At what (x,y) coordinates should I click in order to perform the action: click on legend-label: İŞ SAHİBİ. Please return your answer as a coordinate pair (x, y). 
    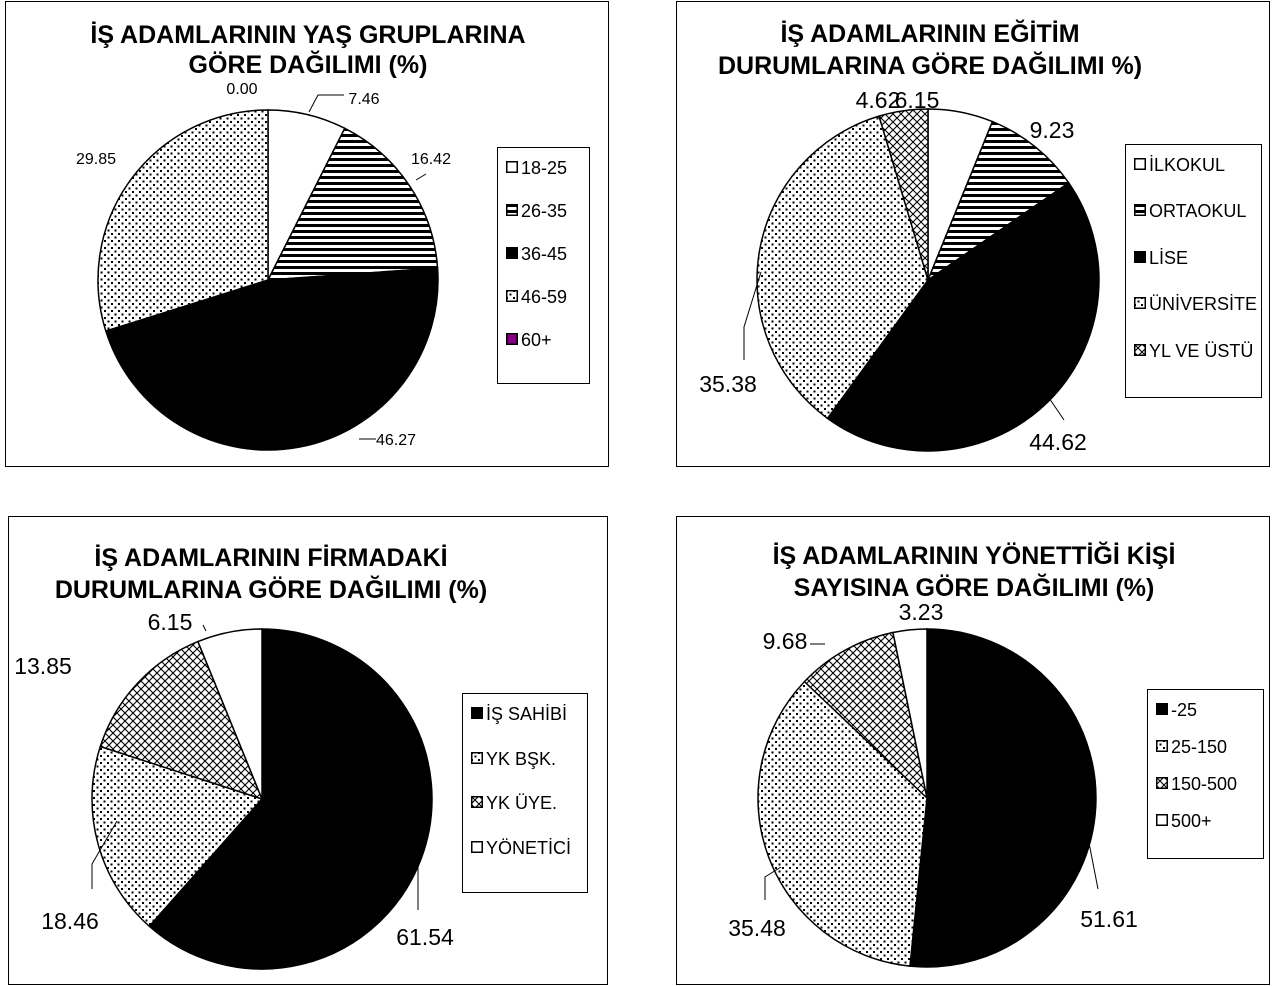
    Looking at the image, I should click on (527, 714).